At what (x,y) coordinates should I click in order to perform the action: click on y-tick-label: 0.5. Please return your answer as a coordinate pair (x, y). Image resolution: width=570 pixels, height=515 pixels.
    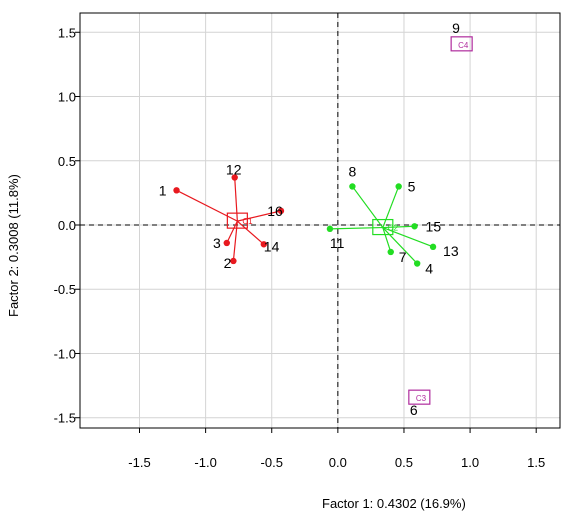
    Looking at the image, I should click on (67, 161).